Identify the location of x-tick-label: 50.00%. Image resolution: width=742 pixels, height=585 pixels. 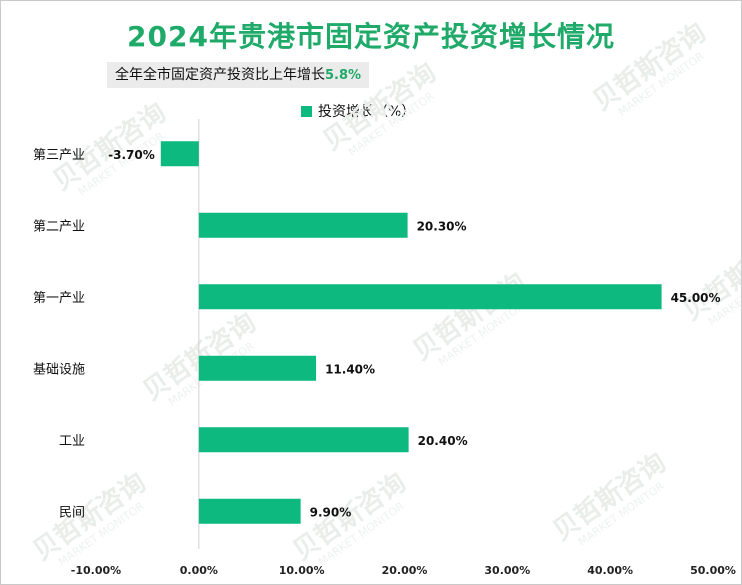
(713, 570).